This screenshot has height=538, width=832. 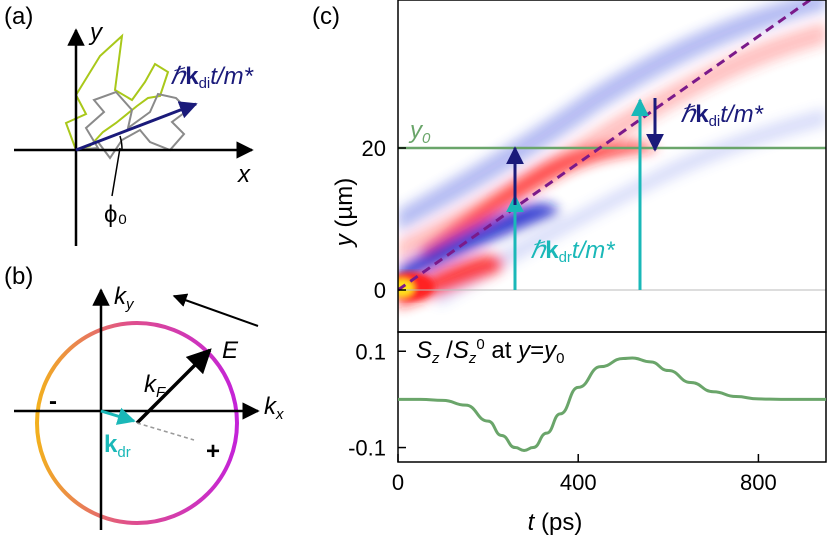 What do you see at coordinates (165, 431) in the screenshot?
I see `kdr-dash` at bounding box center [165, 431].